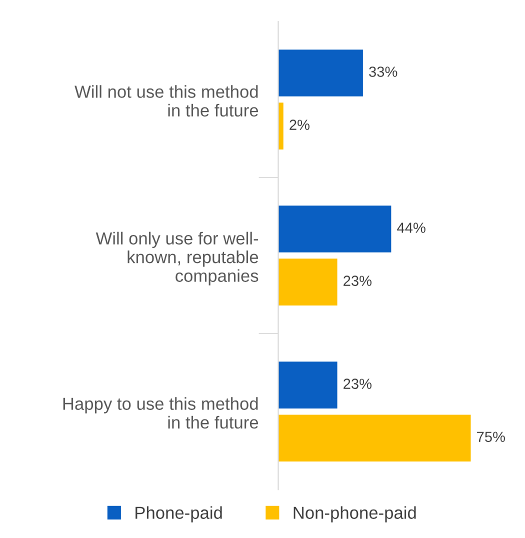  Describe the element at coordinates (383, 71) in the screenshot. I see `data-label: 33%` at that location.